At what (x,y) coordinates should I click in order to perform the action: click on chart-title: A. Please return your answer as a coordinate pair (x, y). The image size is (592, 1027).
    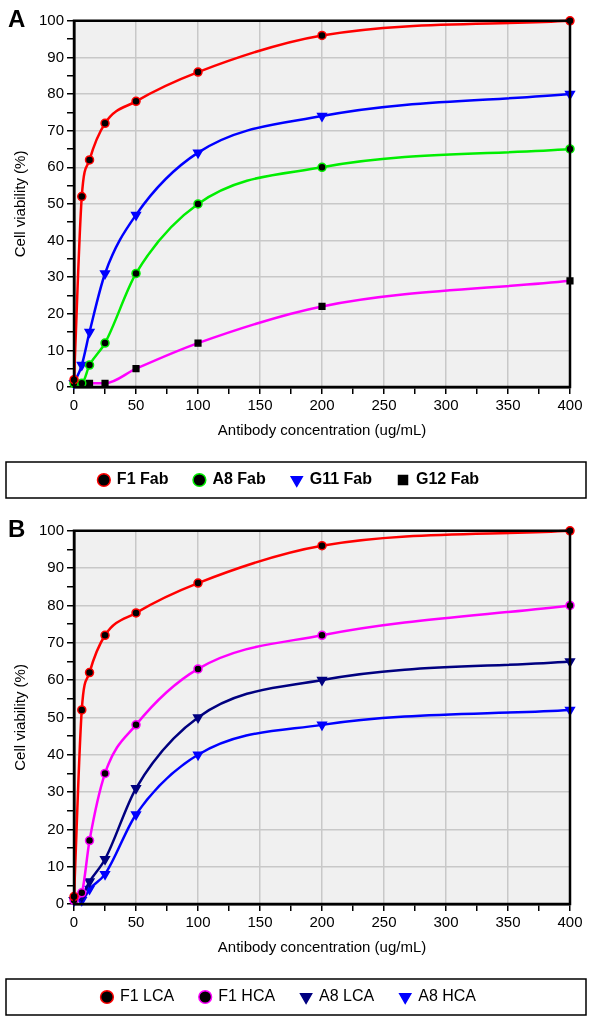
    Looking at the image, I should click on (17, 19).